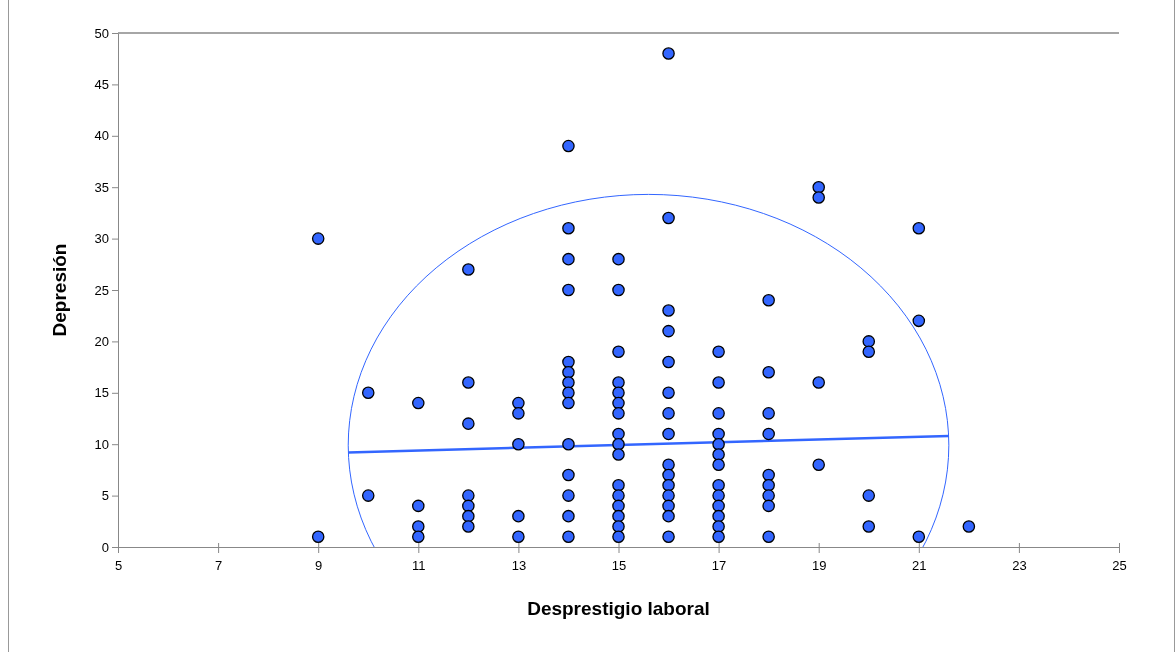 The height and width of the screenshot is (652, 1176). Describe the element at coordinates (118, 566) in the screenshot. I see `x-tick-label: 5` at that location.